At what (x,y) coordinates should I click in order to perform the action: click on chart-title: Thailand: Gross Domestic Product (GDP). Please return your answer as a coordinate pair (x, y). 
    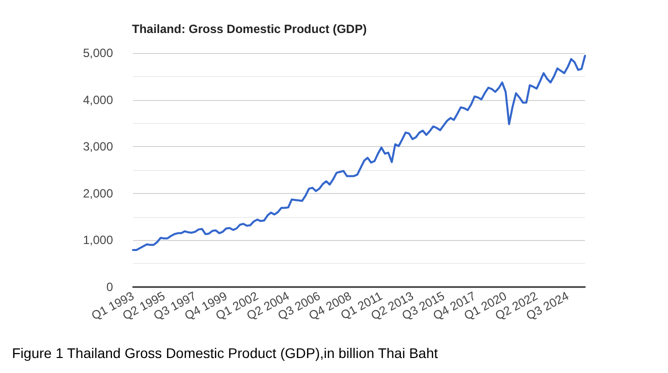
    Looking at the image, I should click on (249, 29).